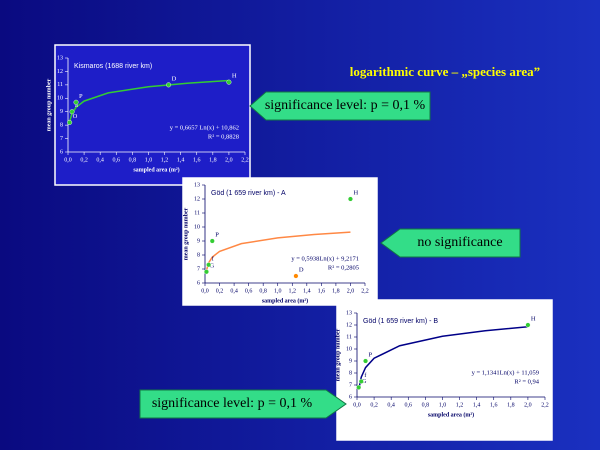 The image size is (600, 450). Describe the element at coordinates (204, 127) in the screenshot. I see `equation: y = 0,6657 Ln(x) + 10,862` at that location.